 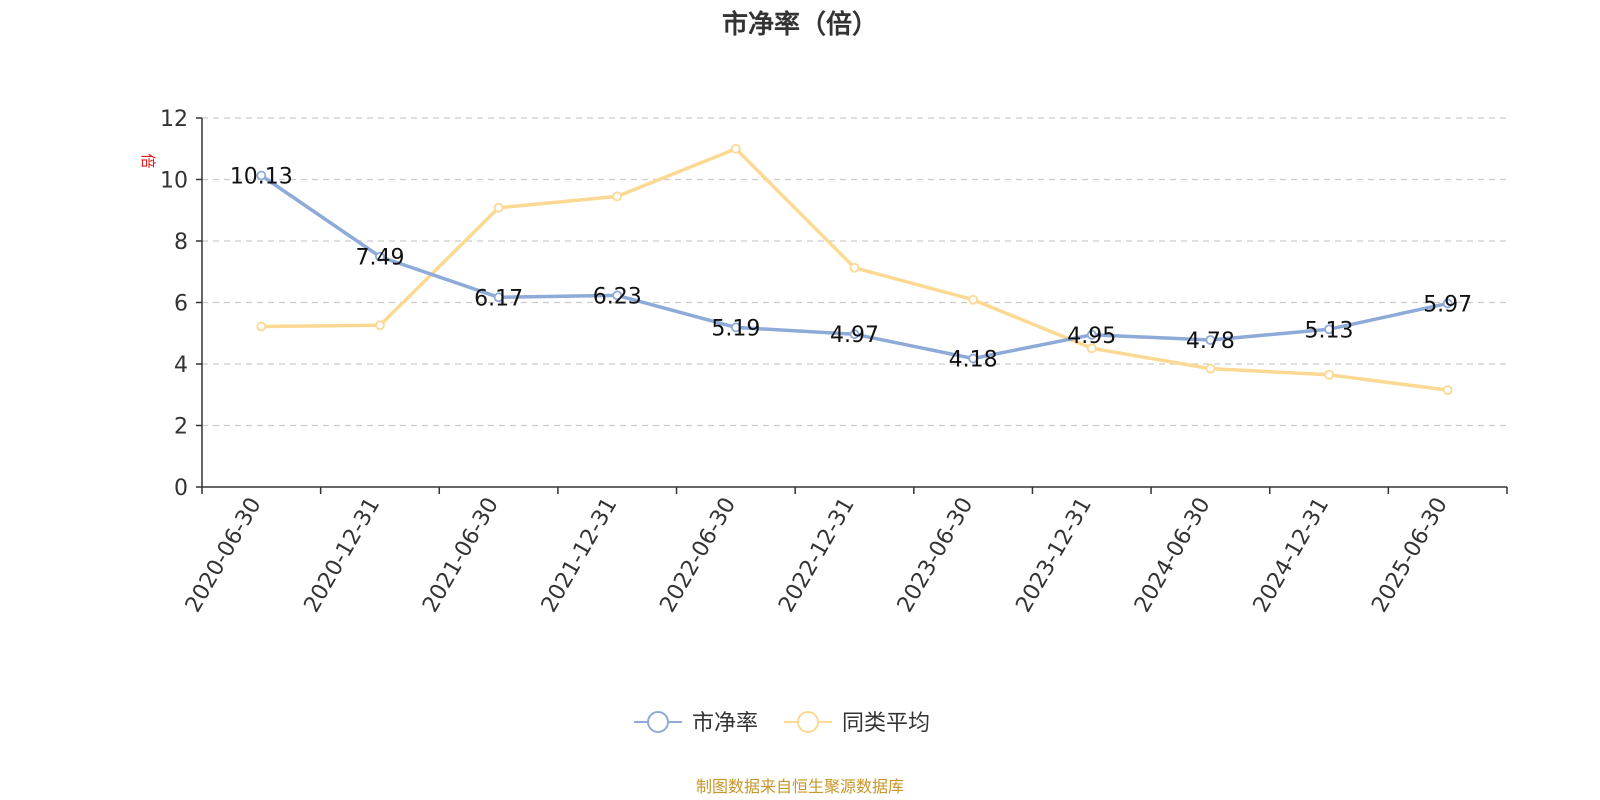 I want to click on data-label: 5.97, so click(x=1447, y=304).